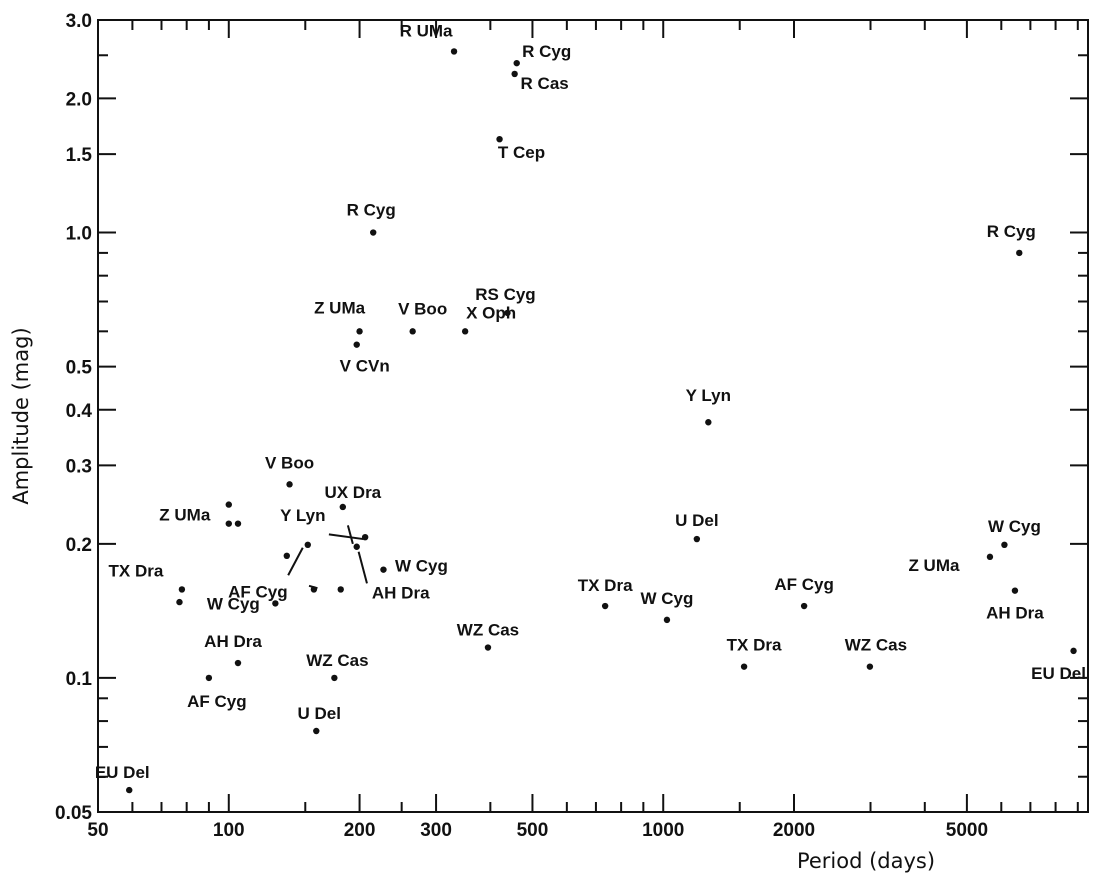 This screenshot has width=1105, height=878. Describe the element at coordinates (545, 83) in the screenshot. I see `point-label: R Cas` at that location.